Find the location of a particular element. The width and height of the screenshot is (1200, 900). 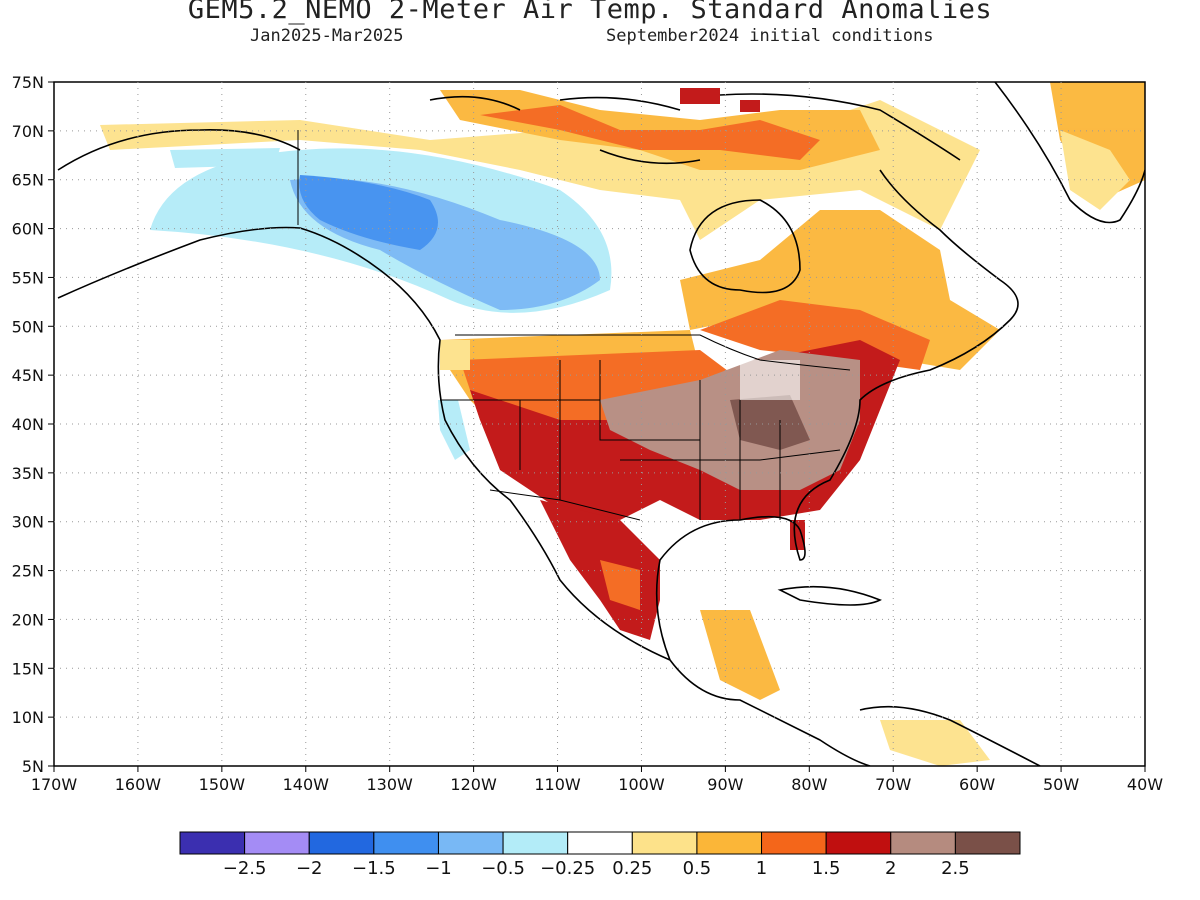

lon-label: 40W is located at coordinates (1145, 784).